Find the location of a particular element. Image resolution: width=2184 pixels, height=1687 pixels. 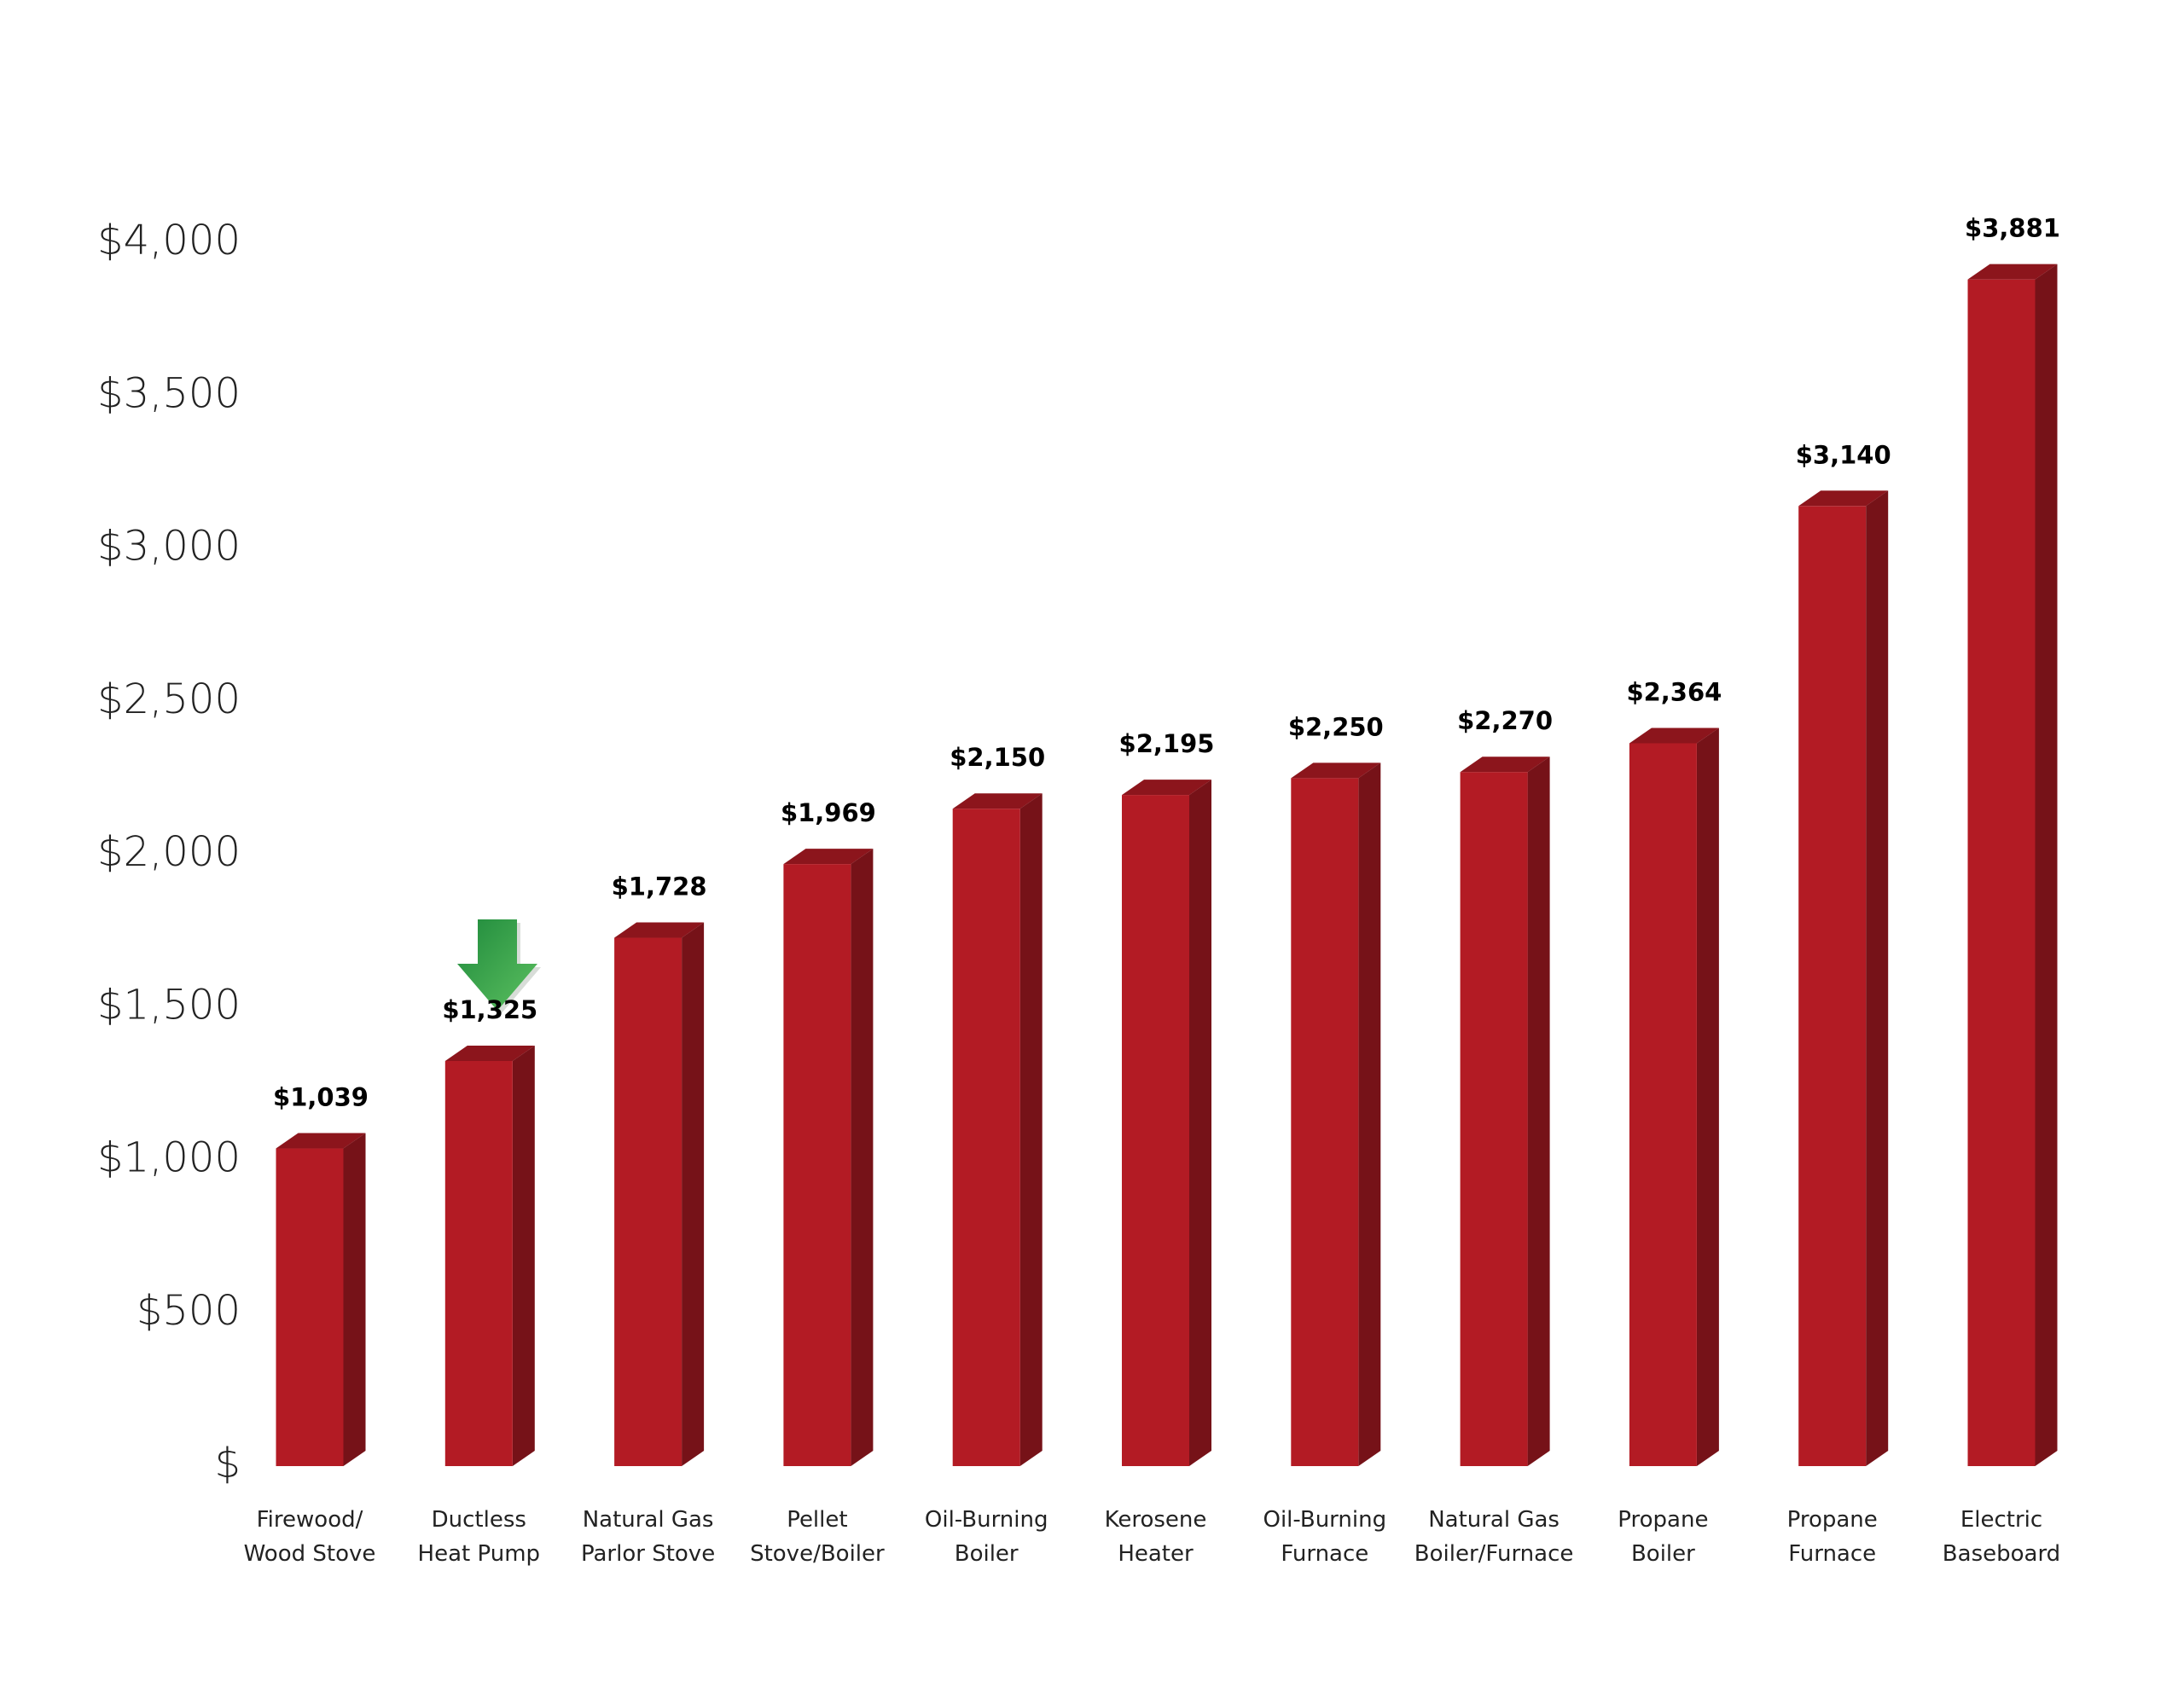

x-tick-label: Pellet Stove/Boiler is located at coordinates (817, 1537).